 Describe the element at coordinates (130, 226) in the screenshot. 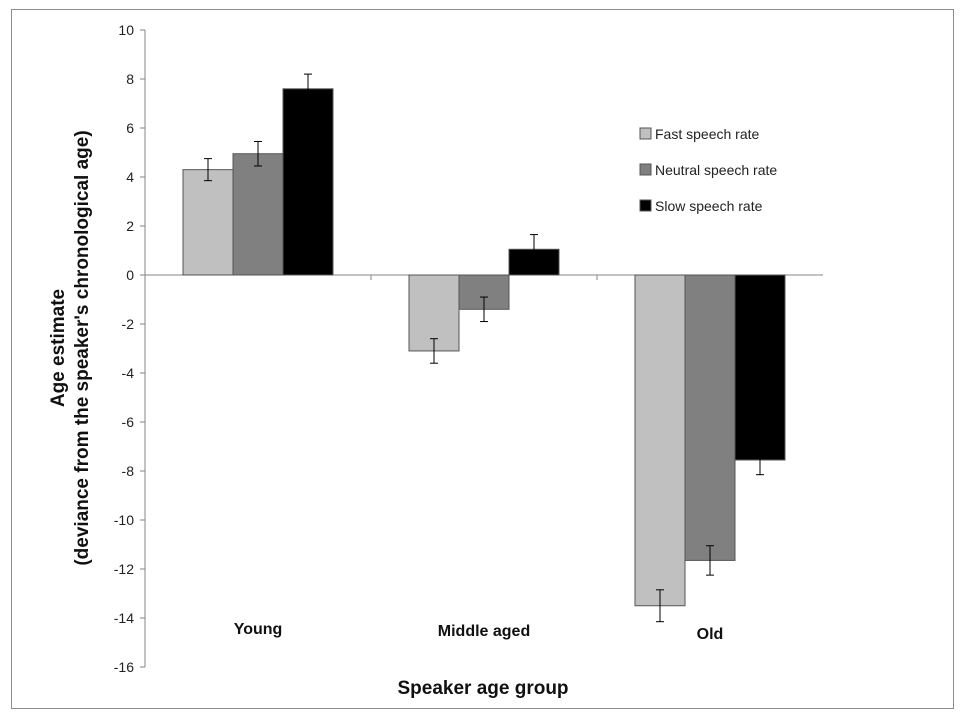

I see `y-tick-label: 2` at that location.